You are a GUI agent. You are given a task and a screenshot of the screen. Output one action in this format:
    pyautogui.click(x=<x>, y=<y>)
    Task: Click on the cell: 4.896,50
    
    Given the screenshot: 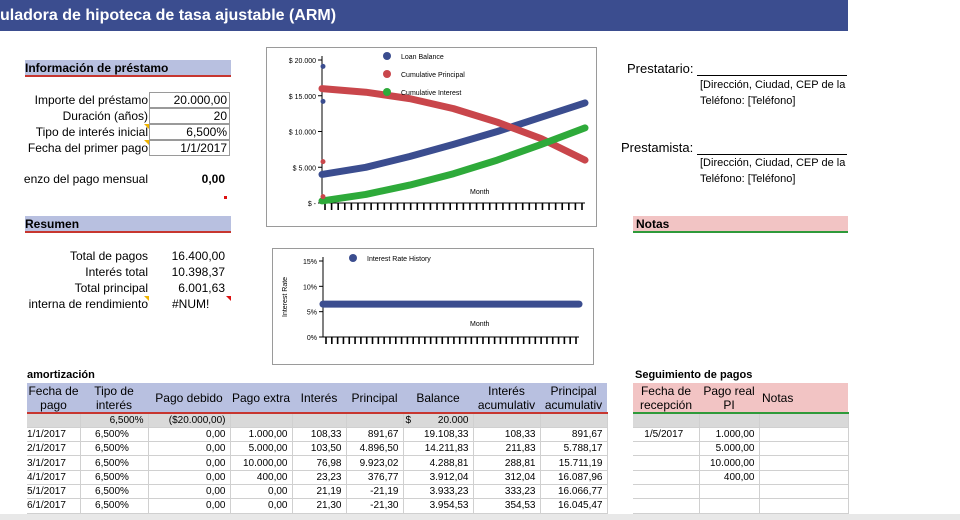 What is the action you would take?
    pyautogui.click(x=375, y=449)
    